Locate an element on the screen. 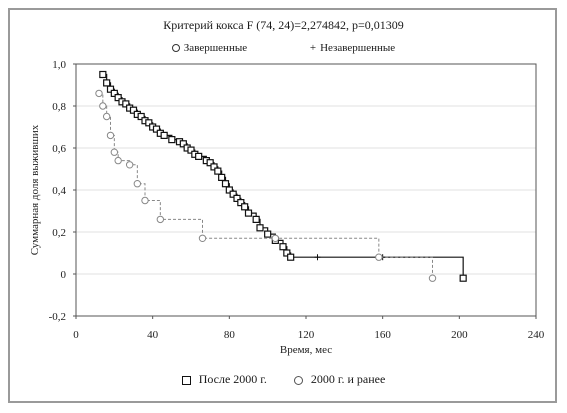  y-tick-label: 1,0 is located at coordinates (59, 65).